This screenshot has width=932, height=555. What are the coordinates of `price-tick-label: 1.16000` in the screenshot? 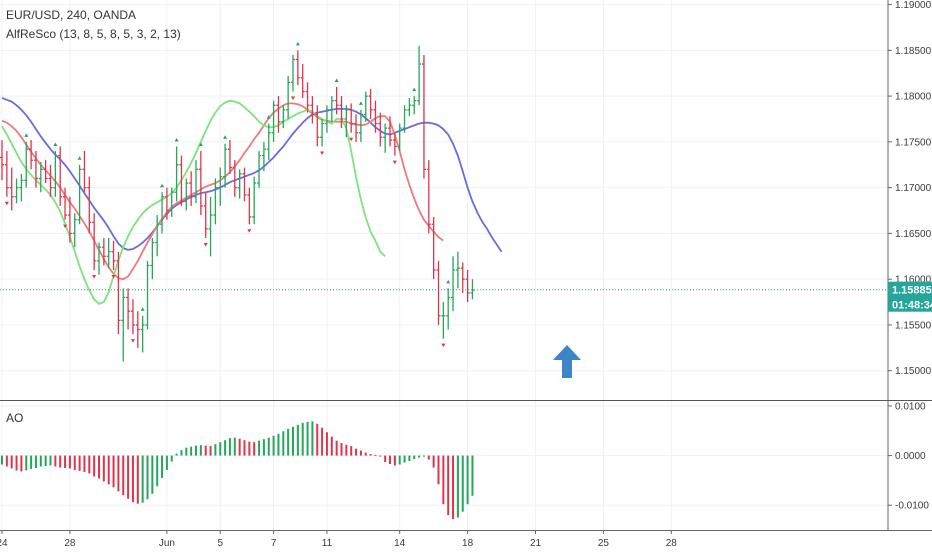 It's located at (913, 280).